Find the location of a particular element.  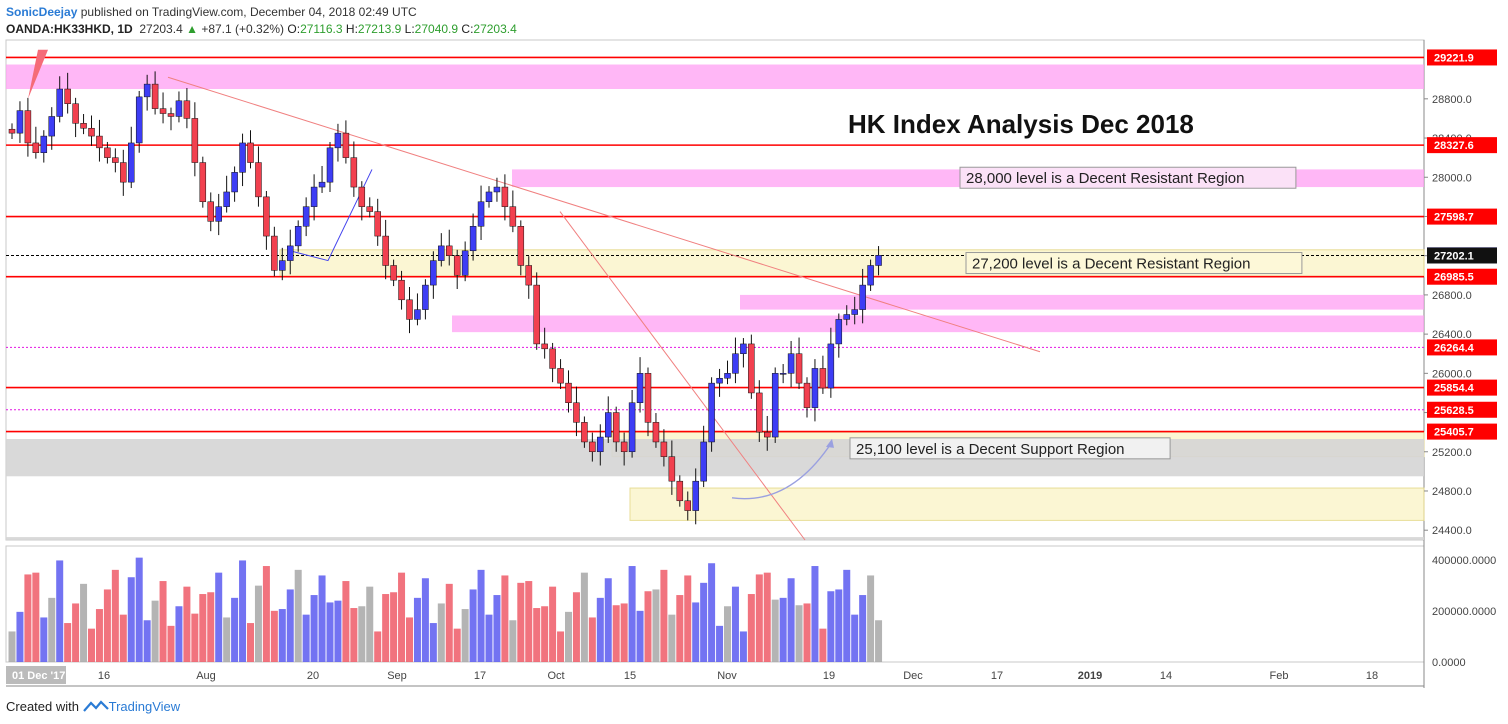

price-label: 26985.5 is located at coordinates (1454, 278).